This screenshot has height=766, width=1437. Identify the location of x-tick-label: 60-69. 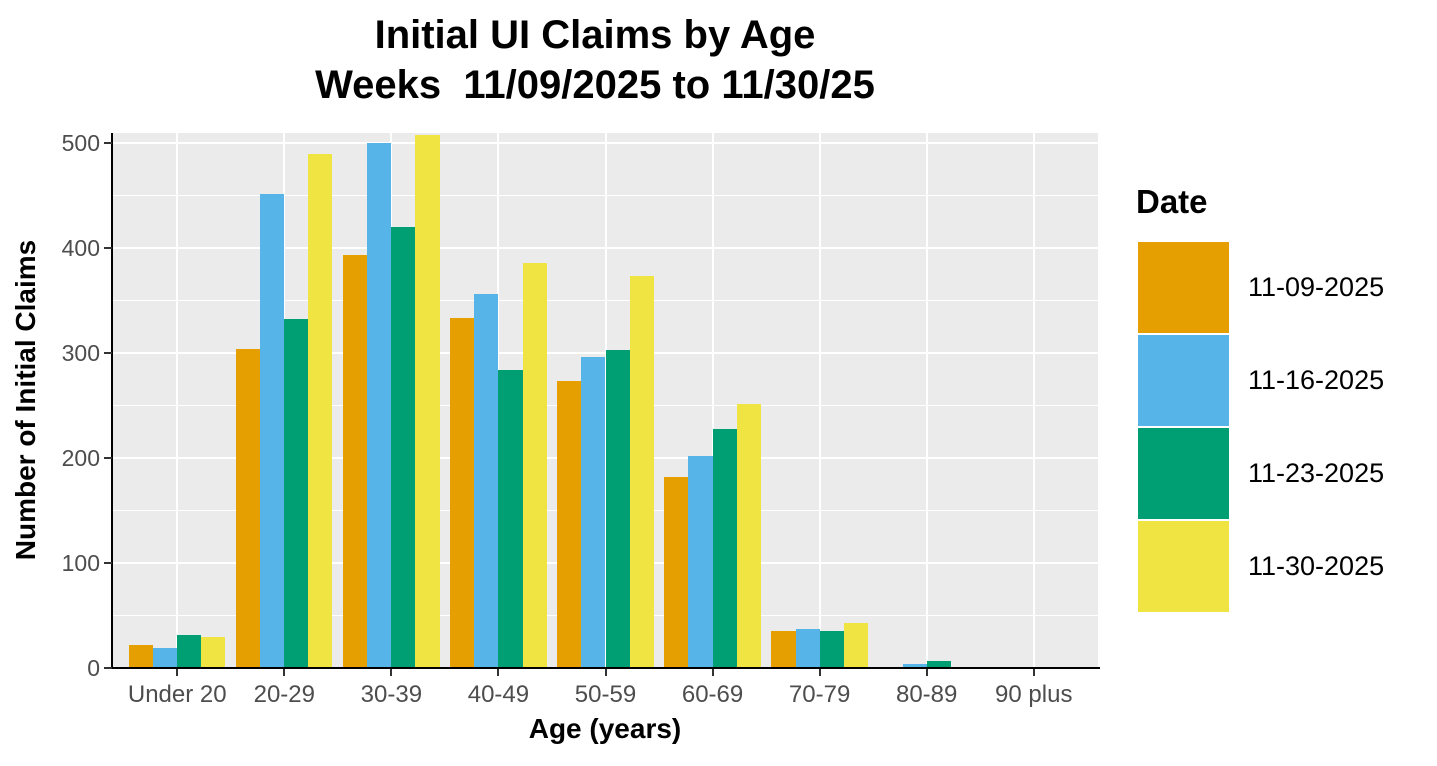
(712, 694).